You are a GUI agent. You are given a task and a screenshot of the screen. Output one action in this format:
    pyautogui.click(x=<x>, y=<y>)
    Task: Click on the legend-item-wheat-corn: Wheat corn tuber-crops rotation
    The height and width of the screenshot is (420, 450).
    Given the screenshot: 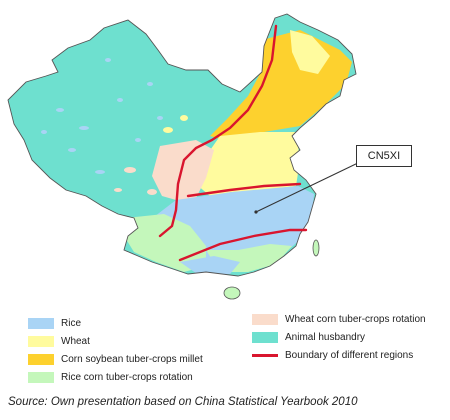 What is the action you would take?
    pyautogui.click(x=339, y=319)
    